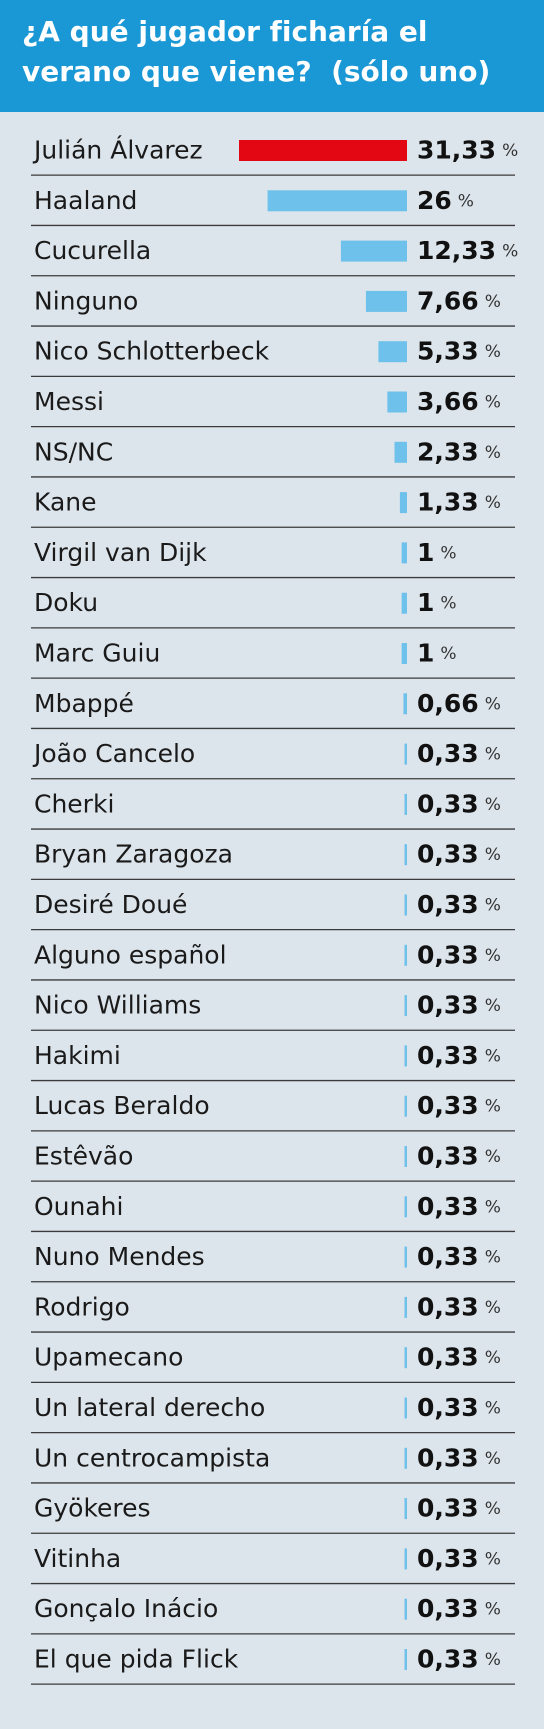 This screenshot has height=1729, width=544. I want to click on category-label: Doku, so click(66, 602).